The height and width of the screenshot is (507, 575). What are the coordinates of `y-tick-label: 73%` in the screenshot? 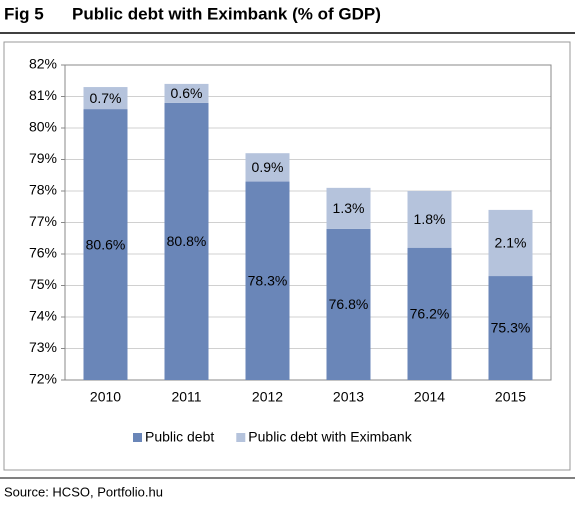 It's located at (43, 347).